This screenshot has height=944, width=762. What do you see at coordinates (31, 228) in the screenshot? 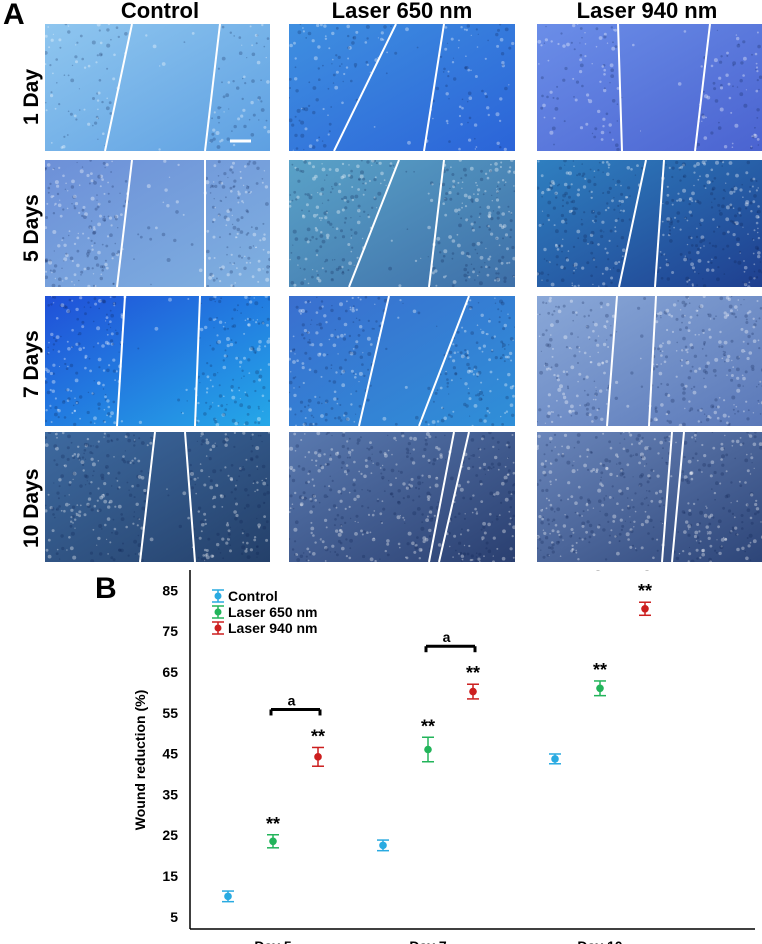
I see `row-label-5-days: 5 Days` at bounding box center [31, 228].